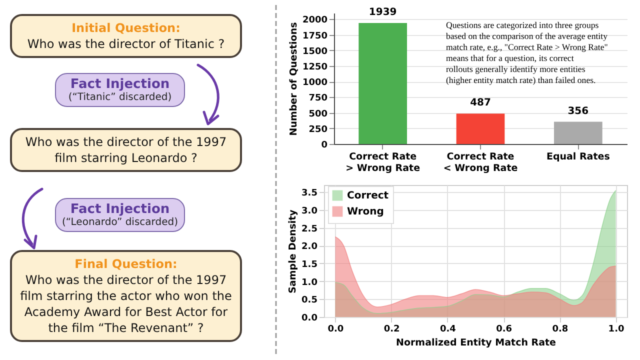 Image resolution: width=640 pixels, height=360 pixels. I want to click on y-tick-label: 1250, so click(315, 67).